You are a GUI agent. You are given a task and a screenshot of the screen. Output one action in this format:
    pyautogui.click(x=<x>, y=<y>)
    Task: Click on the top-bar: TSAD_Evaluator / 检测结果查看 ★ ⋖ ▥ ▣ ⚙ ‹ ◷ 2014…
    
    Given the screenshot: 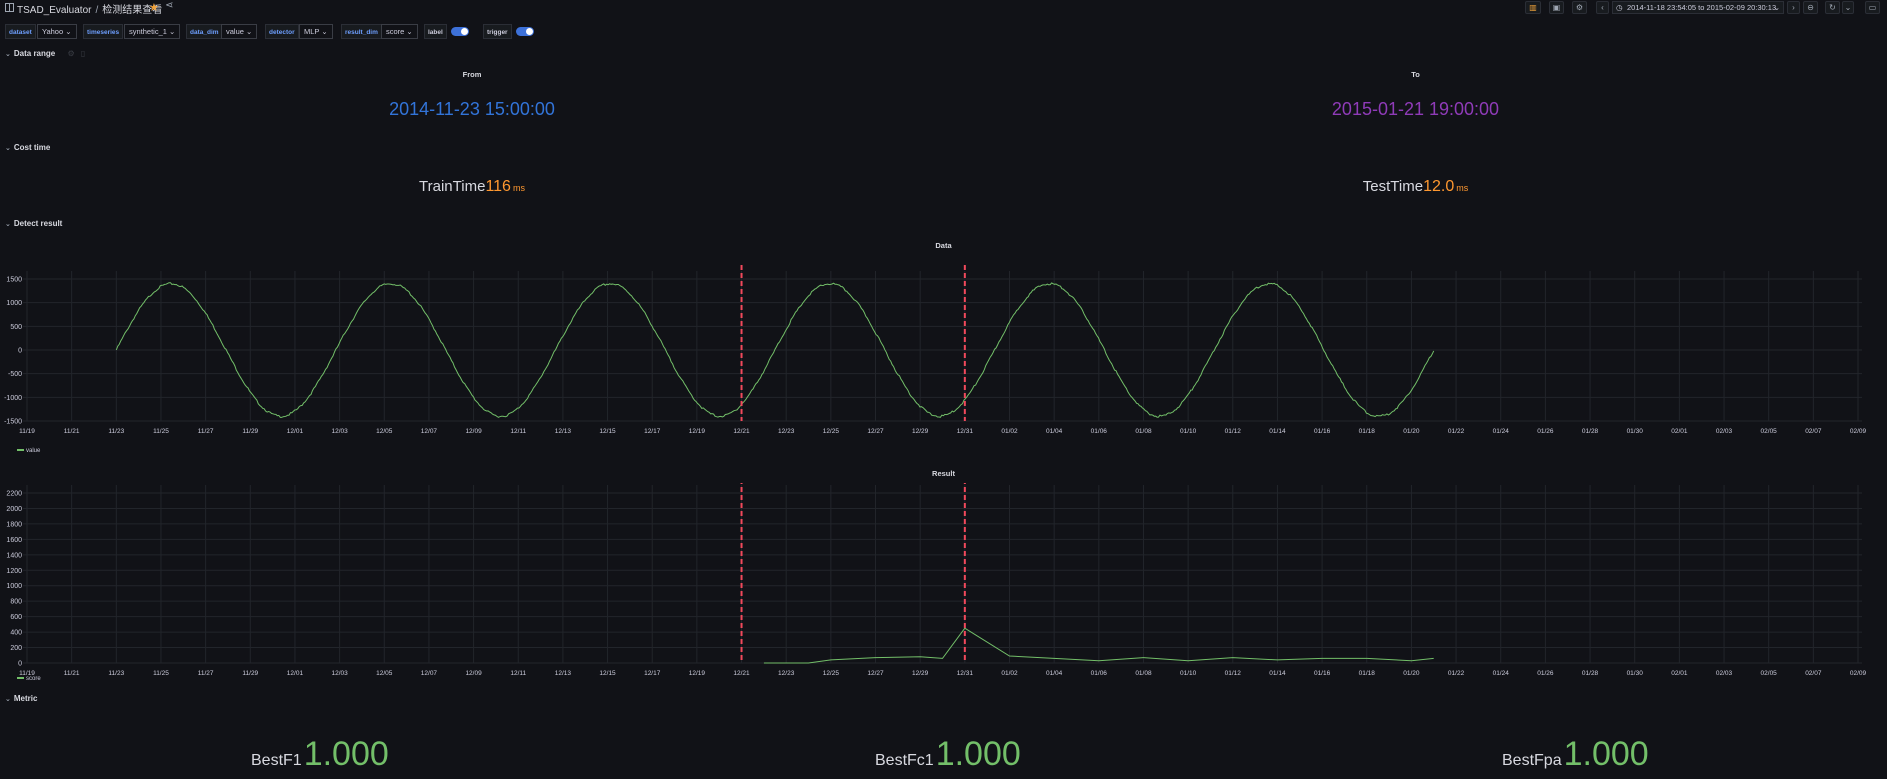 What is the action you would take?
    pyautogui.click(x=943, y=8)
    